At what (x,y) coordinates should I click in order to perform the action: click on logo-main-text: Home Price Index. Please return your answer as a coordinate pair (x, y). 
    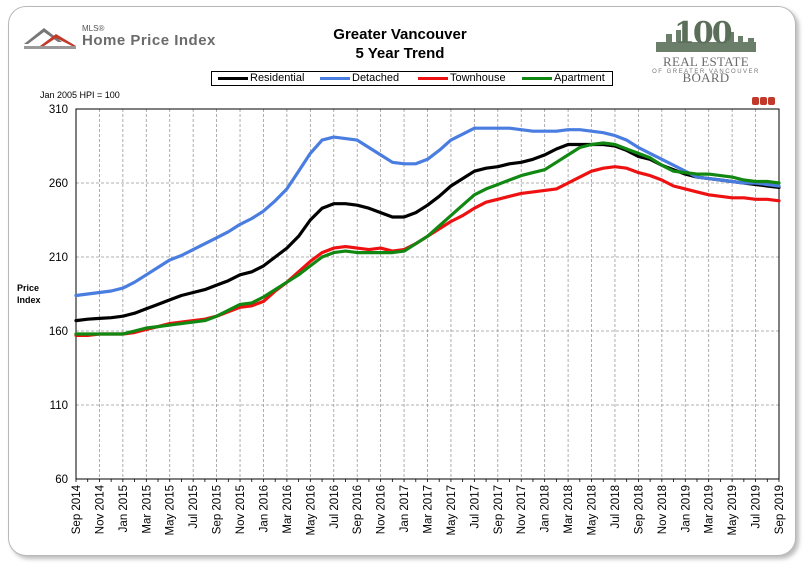
    Looking at the image, I should click on (149, 40).